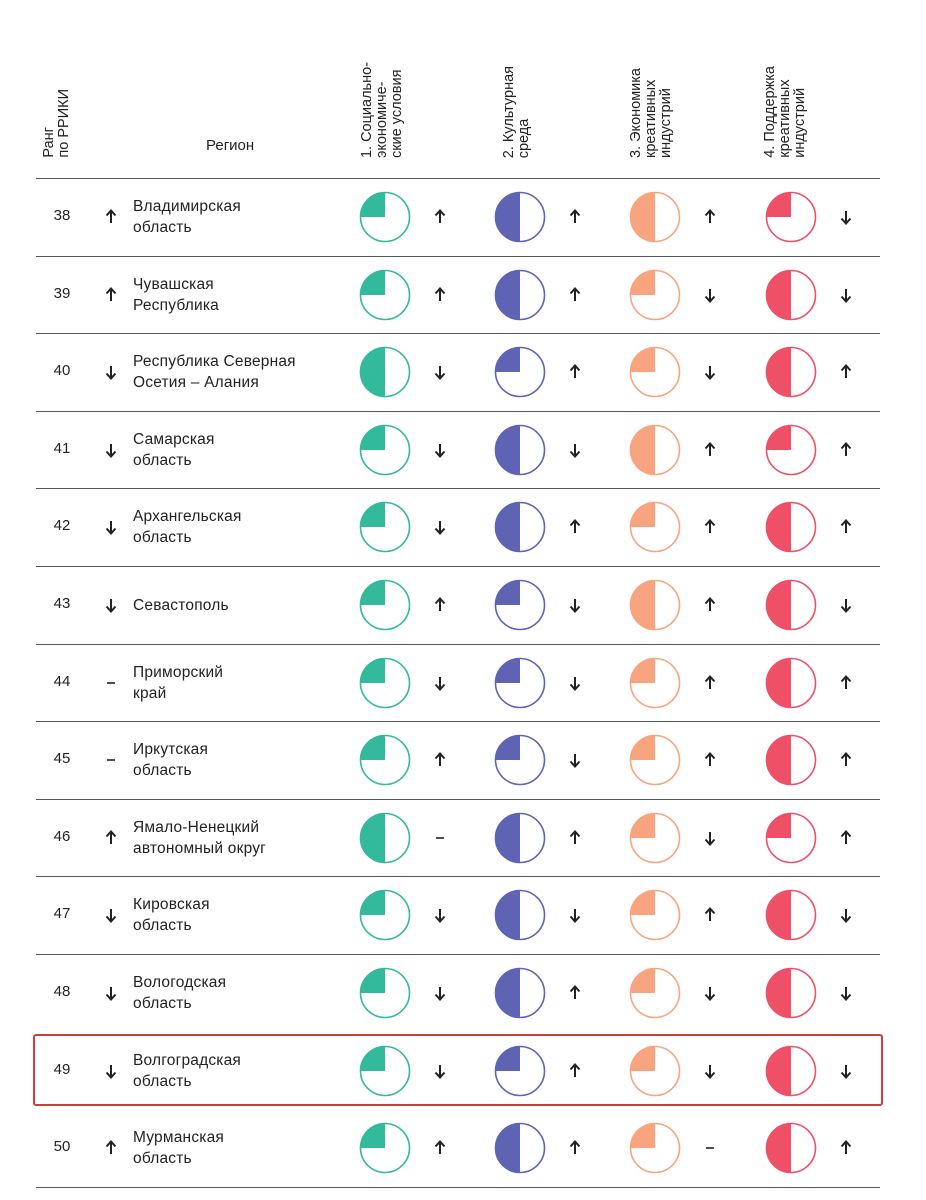  Describe the element at coordinates (440, 838) in the screenshot. I see `score-trend-none-icon` at that location.